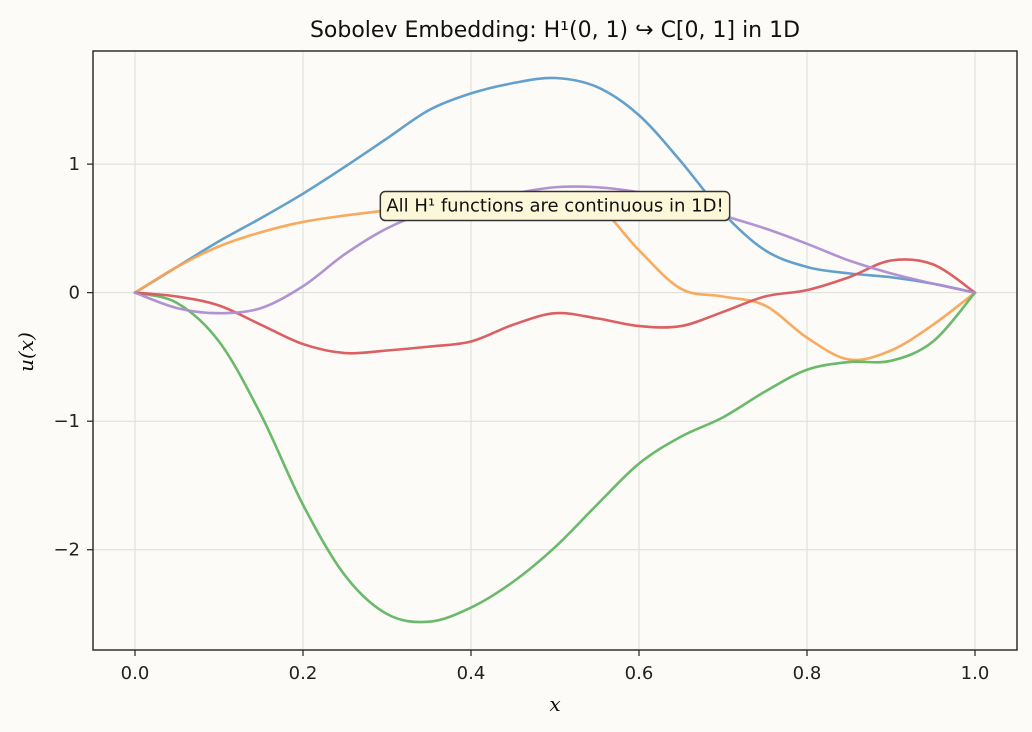  I want to click on y-tick-label: 1, so click(74, 164).